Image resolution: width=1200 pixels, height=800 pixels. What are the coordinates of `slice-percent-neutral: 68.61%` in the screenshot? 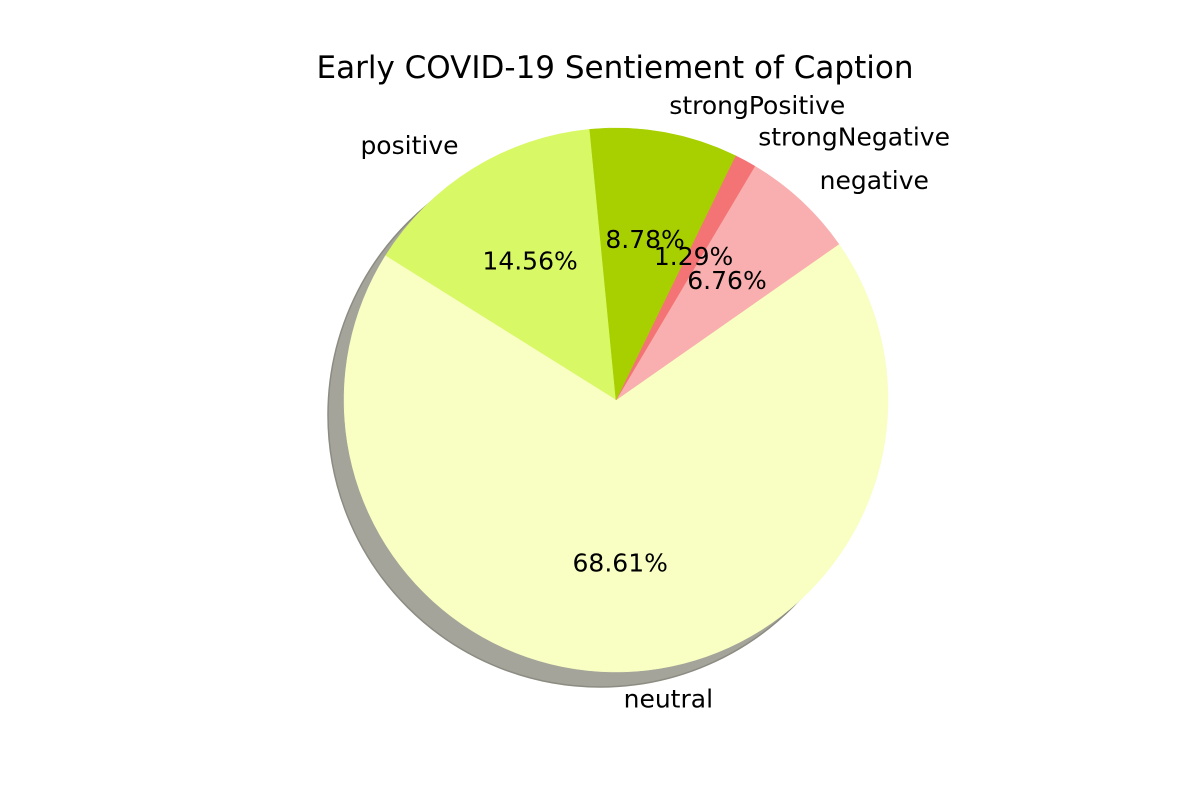 It's located at (620, 563).